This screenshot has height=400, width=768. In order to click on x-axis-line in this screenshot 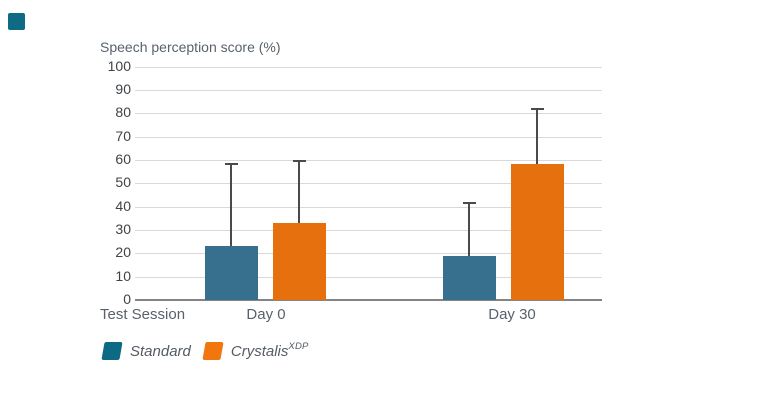, I will do `click(368, 300)`.